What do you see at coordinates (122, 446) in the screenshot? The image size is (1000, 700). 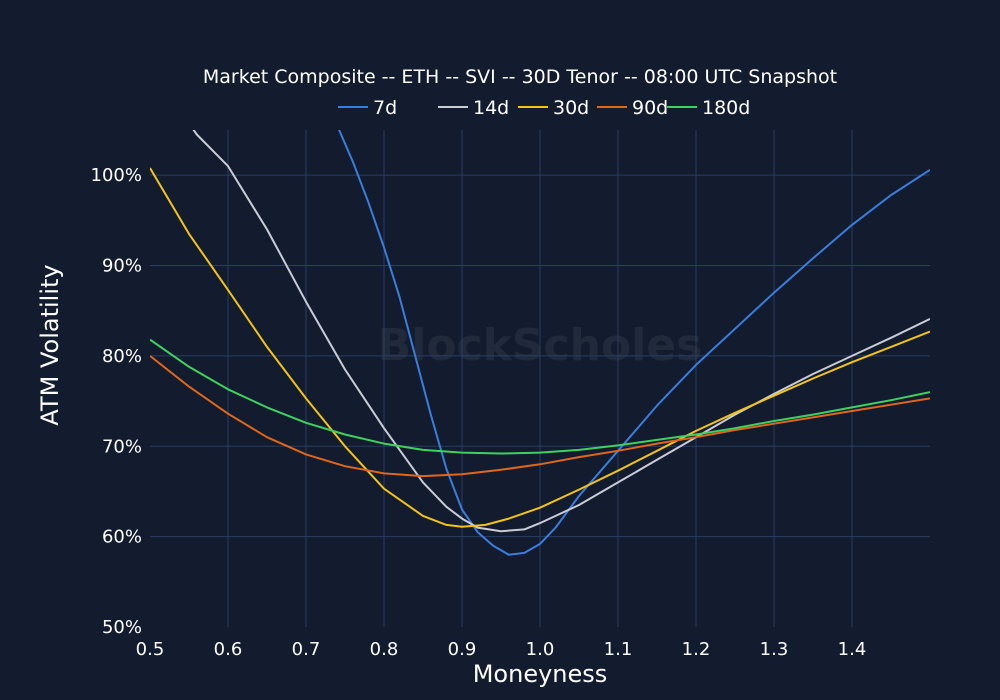 I see `y-tick-label: 70%` at bounding box center [122, 446].